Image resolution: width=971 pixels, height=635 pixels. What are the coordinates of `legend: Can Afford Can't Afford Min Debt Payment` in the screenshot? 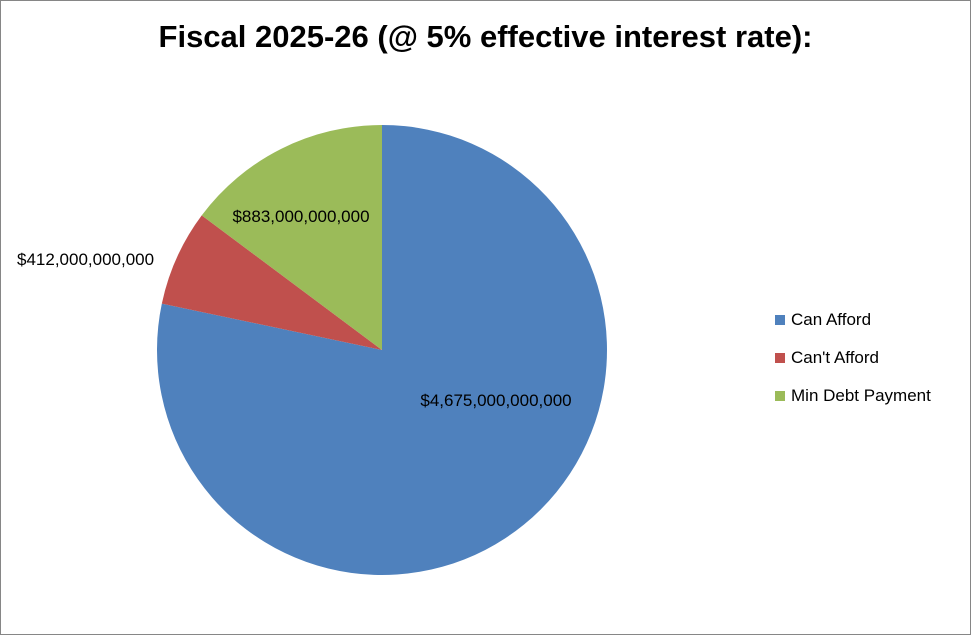 It's located at (853, 358).